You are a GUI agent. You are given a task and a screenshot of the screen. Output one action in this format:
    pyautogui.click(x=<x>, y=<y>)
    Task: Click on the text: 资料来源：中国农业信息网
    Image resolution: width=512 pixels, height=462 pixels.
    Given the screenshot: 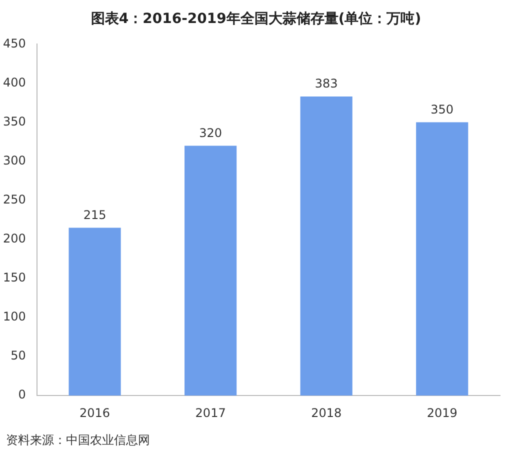 What is the action you would take?
    pyautogui.click(x=78, y=440)
    